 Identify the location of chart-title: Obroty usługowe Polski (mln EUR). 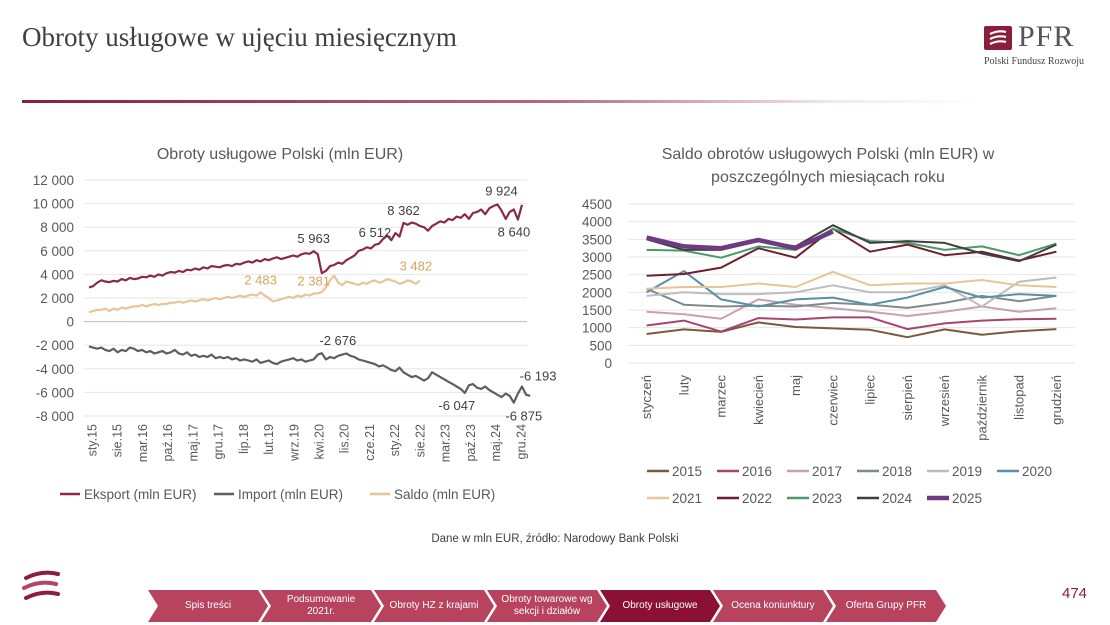
(280, 154).